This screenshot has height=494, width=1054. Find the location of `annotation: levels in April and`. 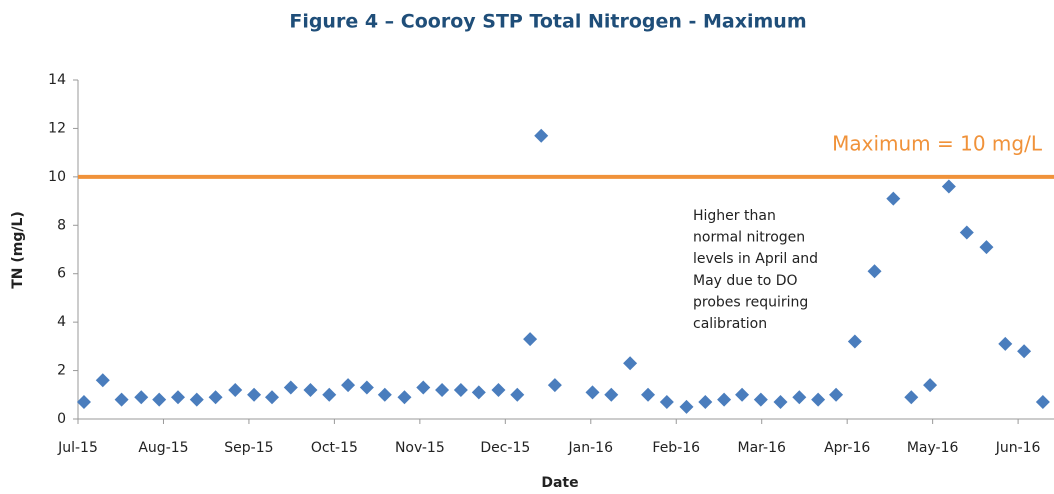

annotation: levels in April and is located at coordinates (755, 259).